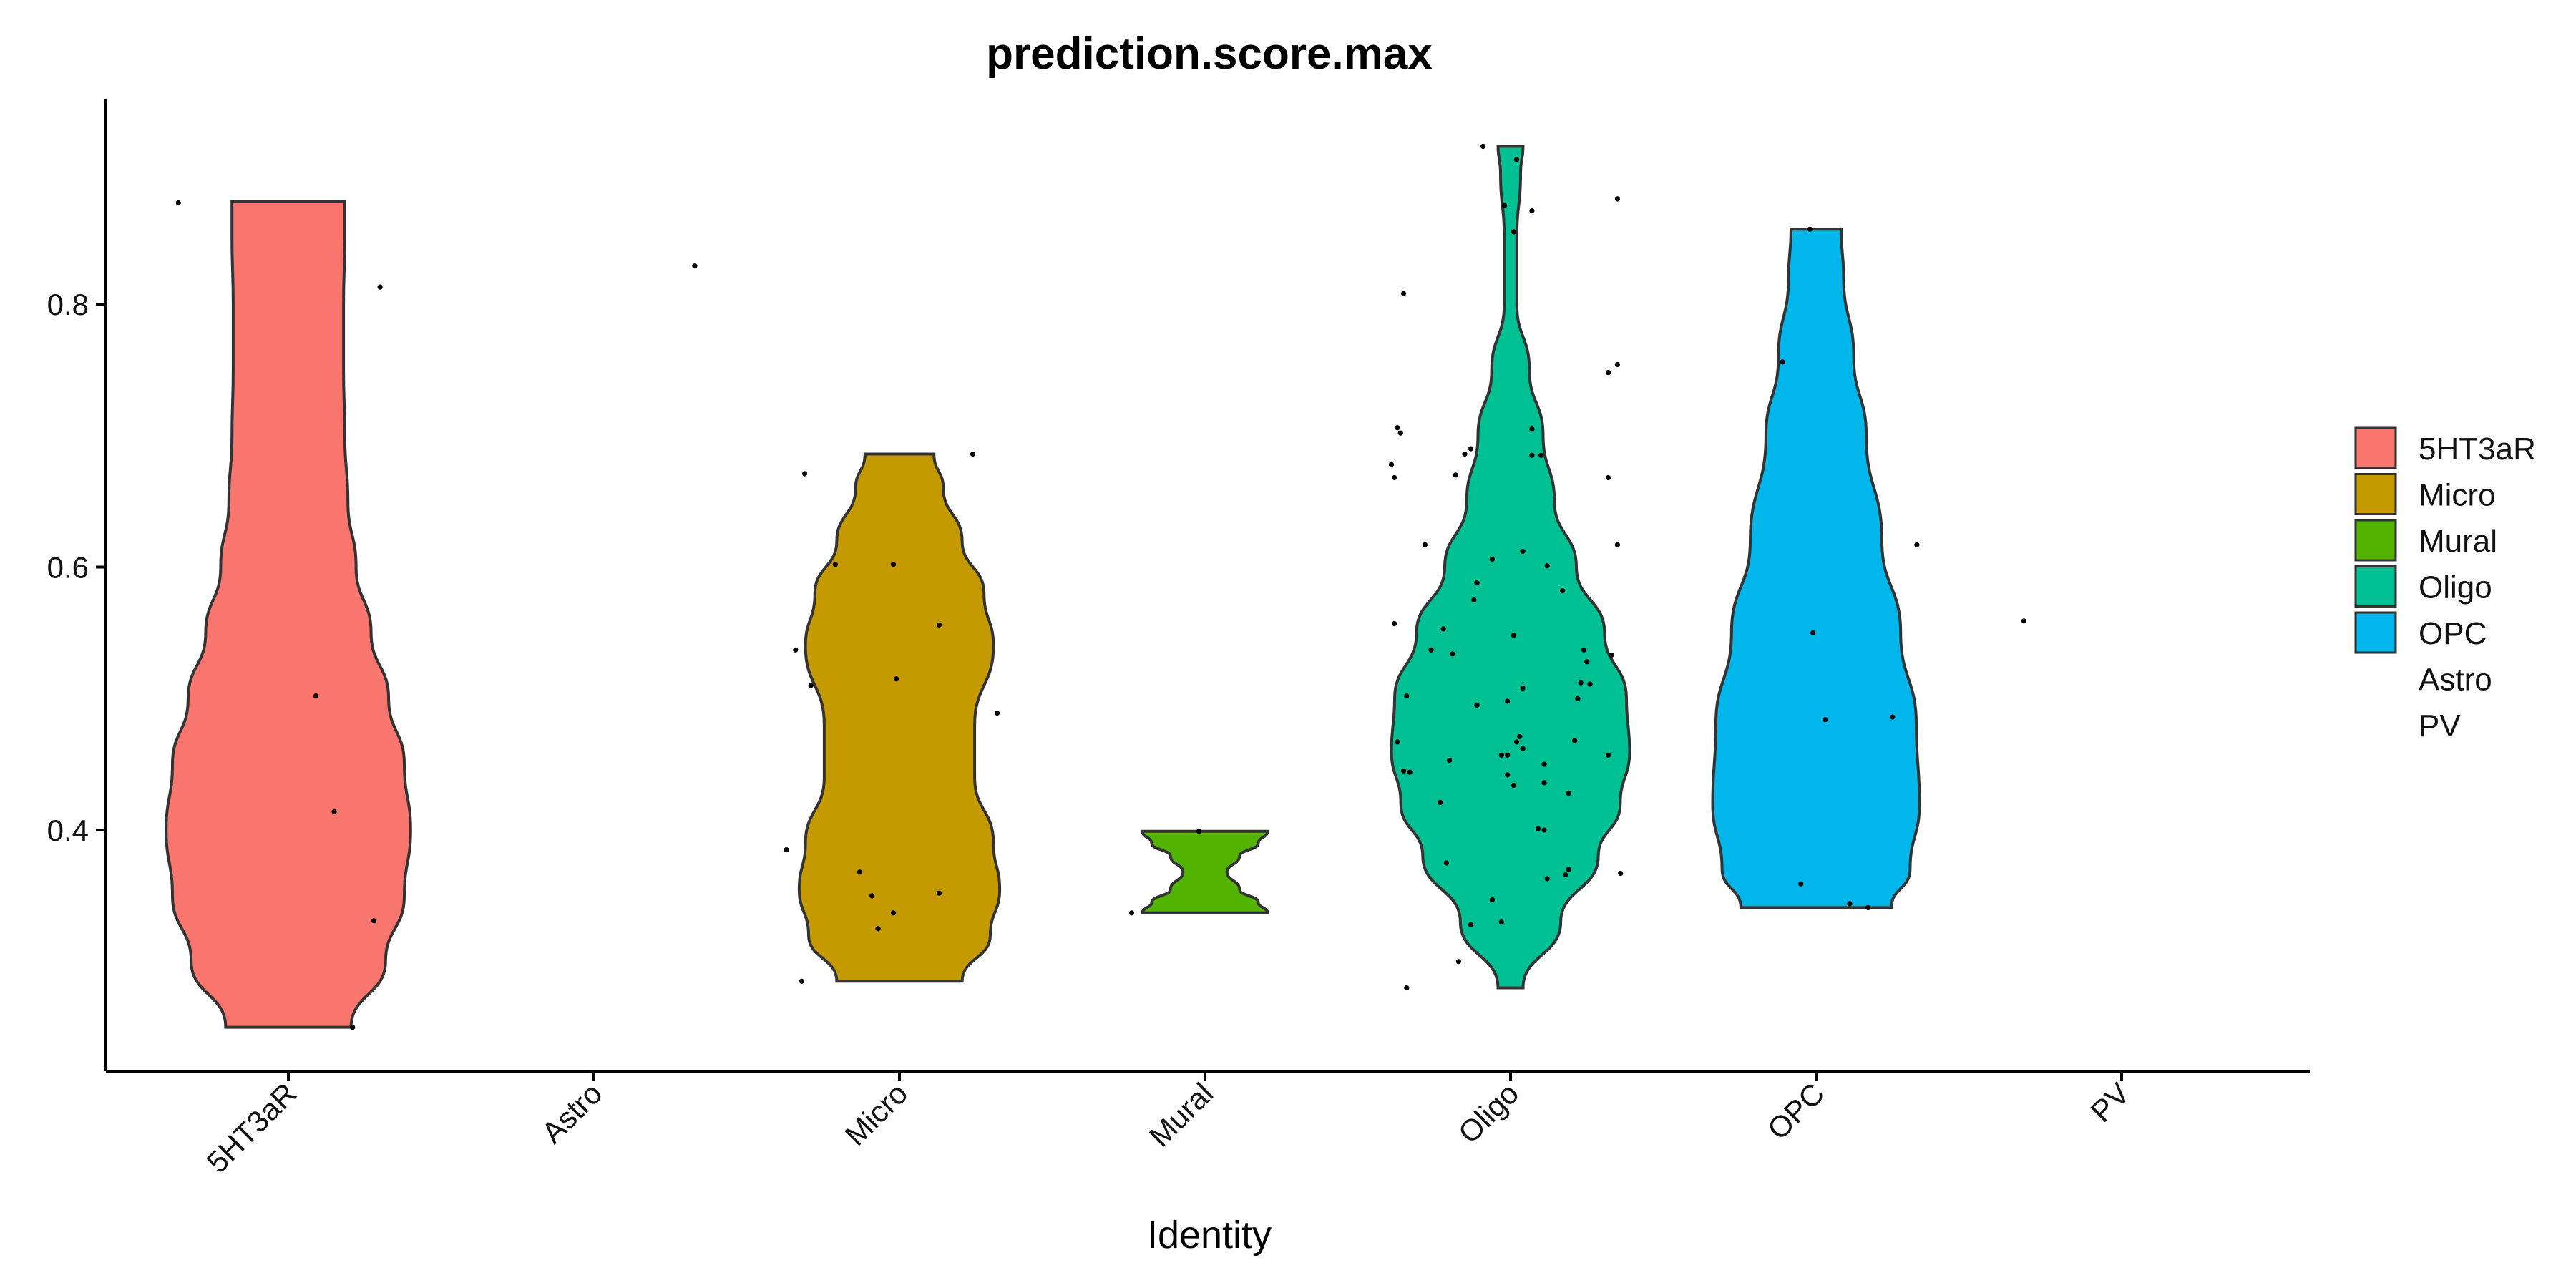 The image size is (2576, 1288). Describe the element at coordinates (2375, 632) in the screenshot. I see `legend-swatch-opc` at that location.